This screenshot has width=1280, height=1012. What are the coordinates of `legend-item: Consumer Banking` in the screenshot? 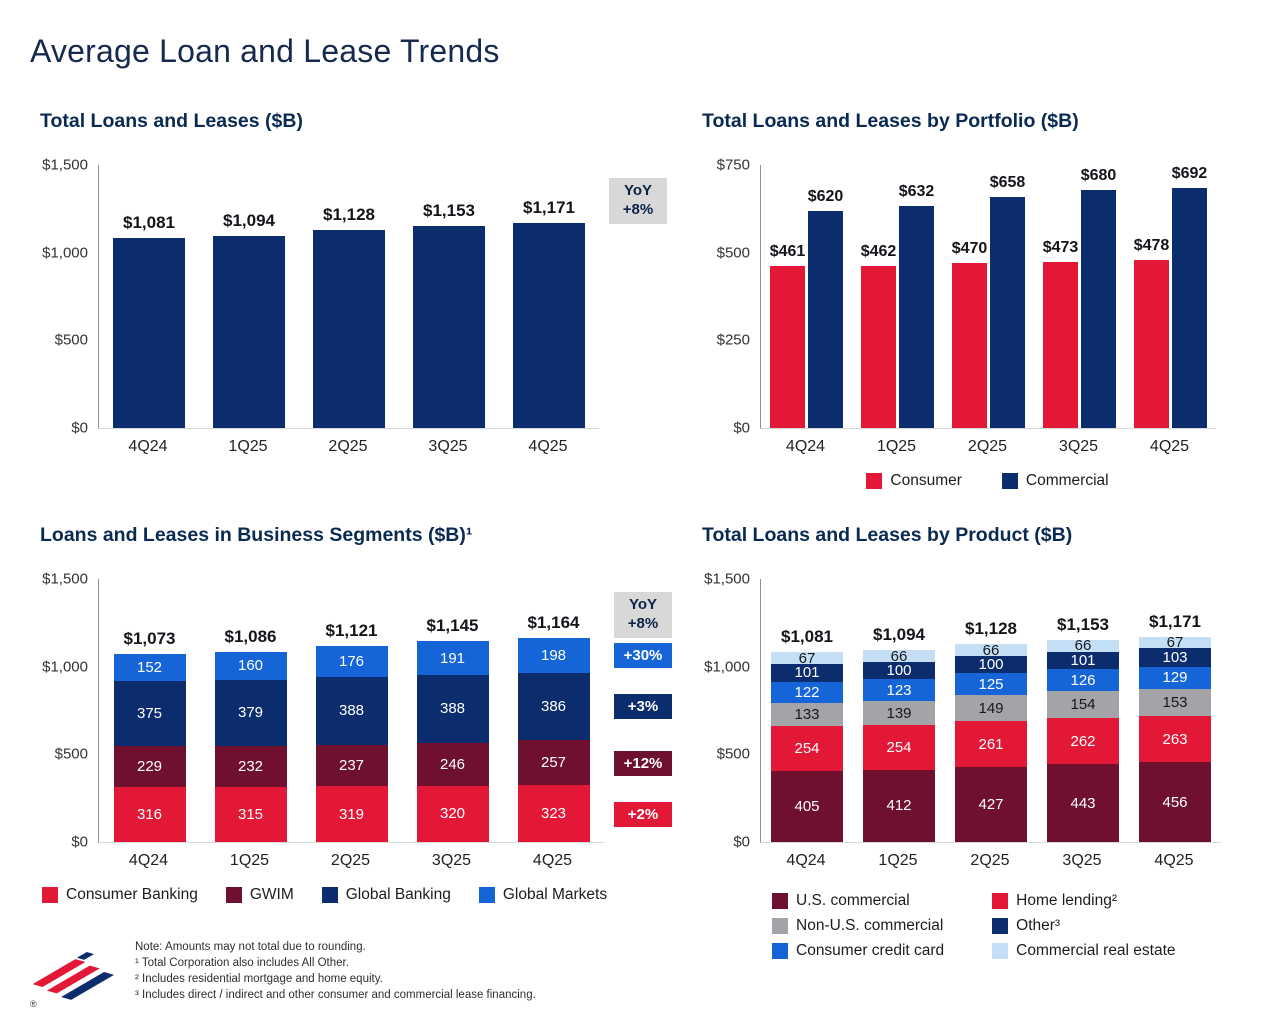 It's located at (120, 895).